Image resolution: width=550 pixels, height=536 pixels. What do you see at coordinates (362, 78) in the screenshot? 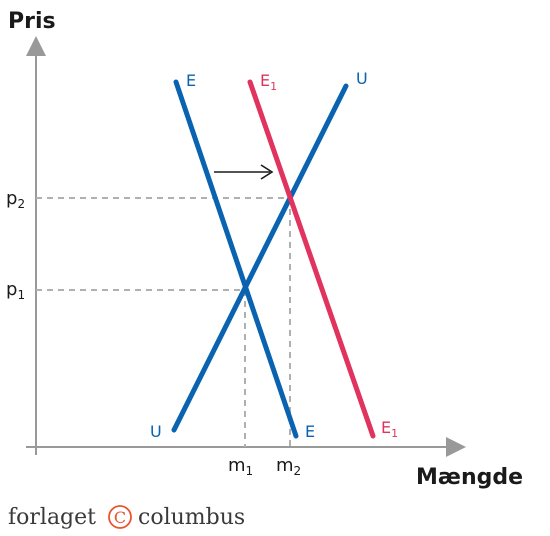
I see `label-supply-top: U` at bounding box center [362, 78].